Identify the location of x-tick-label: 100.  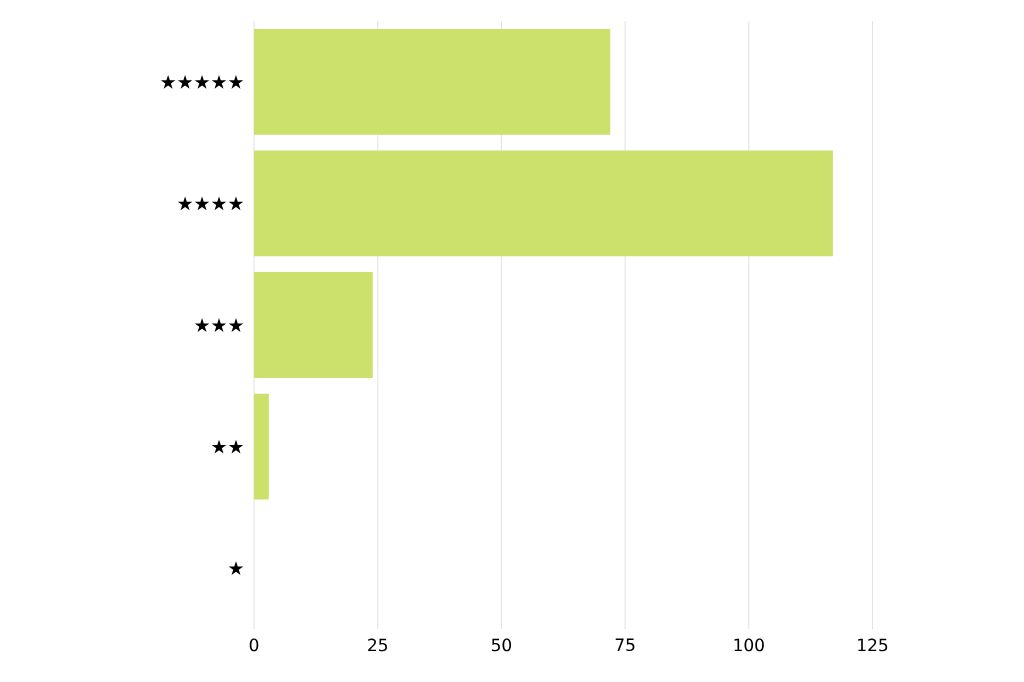
(749, 645).